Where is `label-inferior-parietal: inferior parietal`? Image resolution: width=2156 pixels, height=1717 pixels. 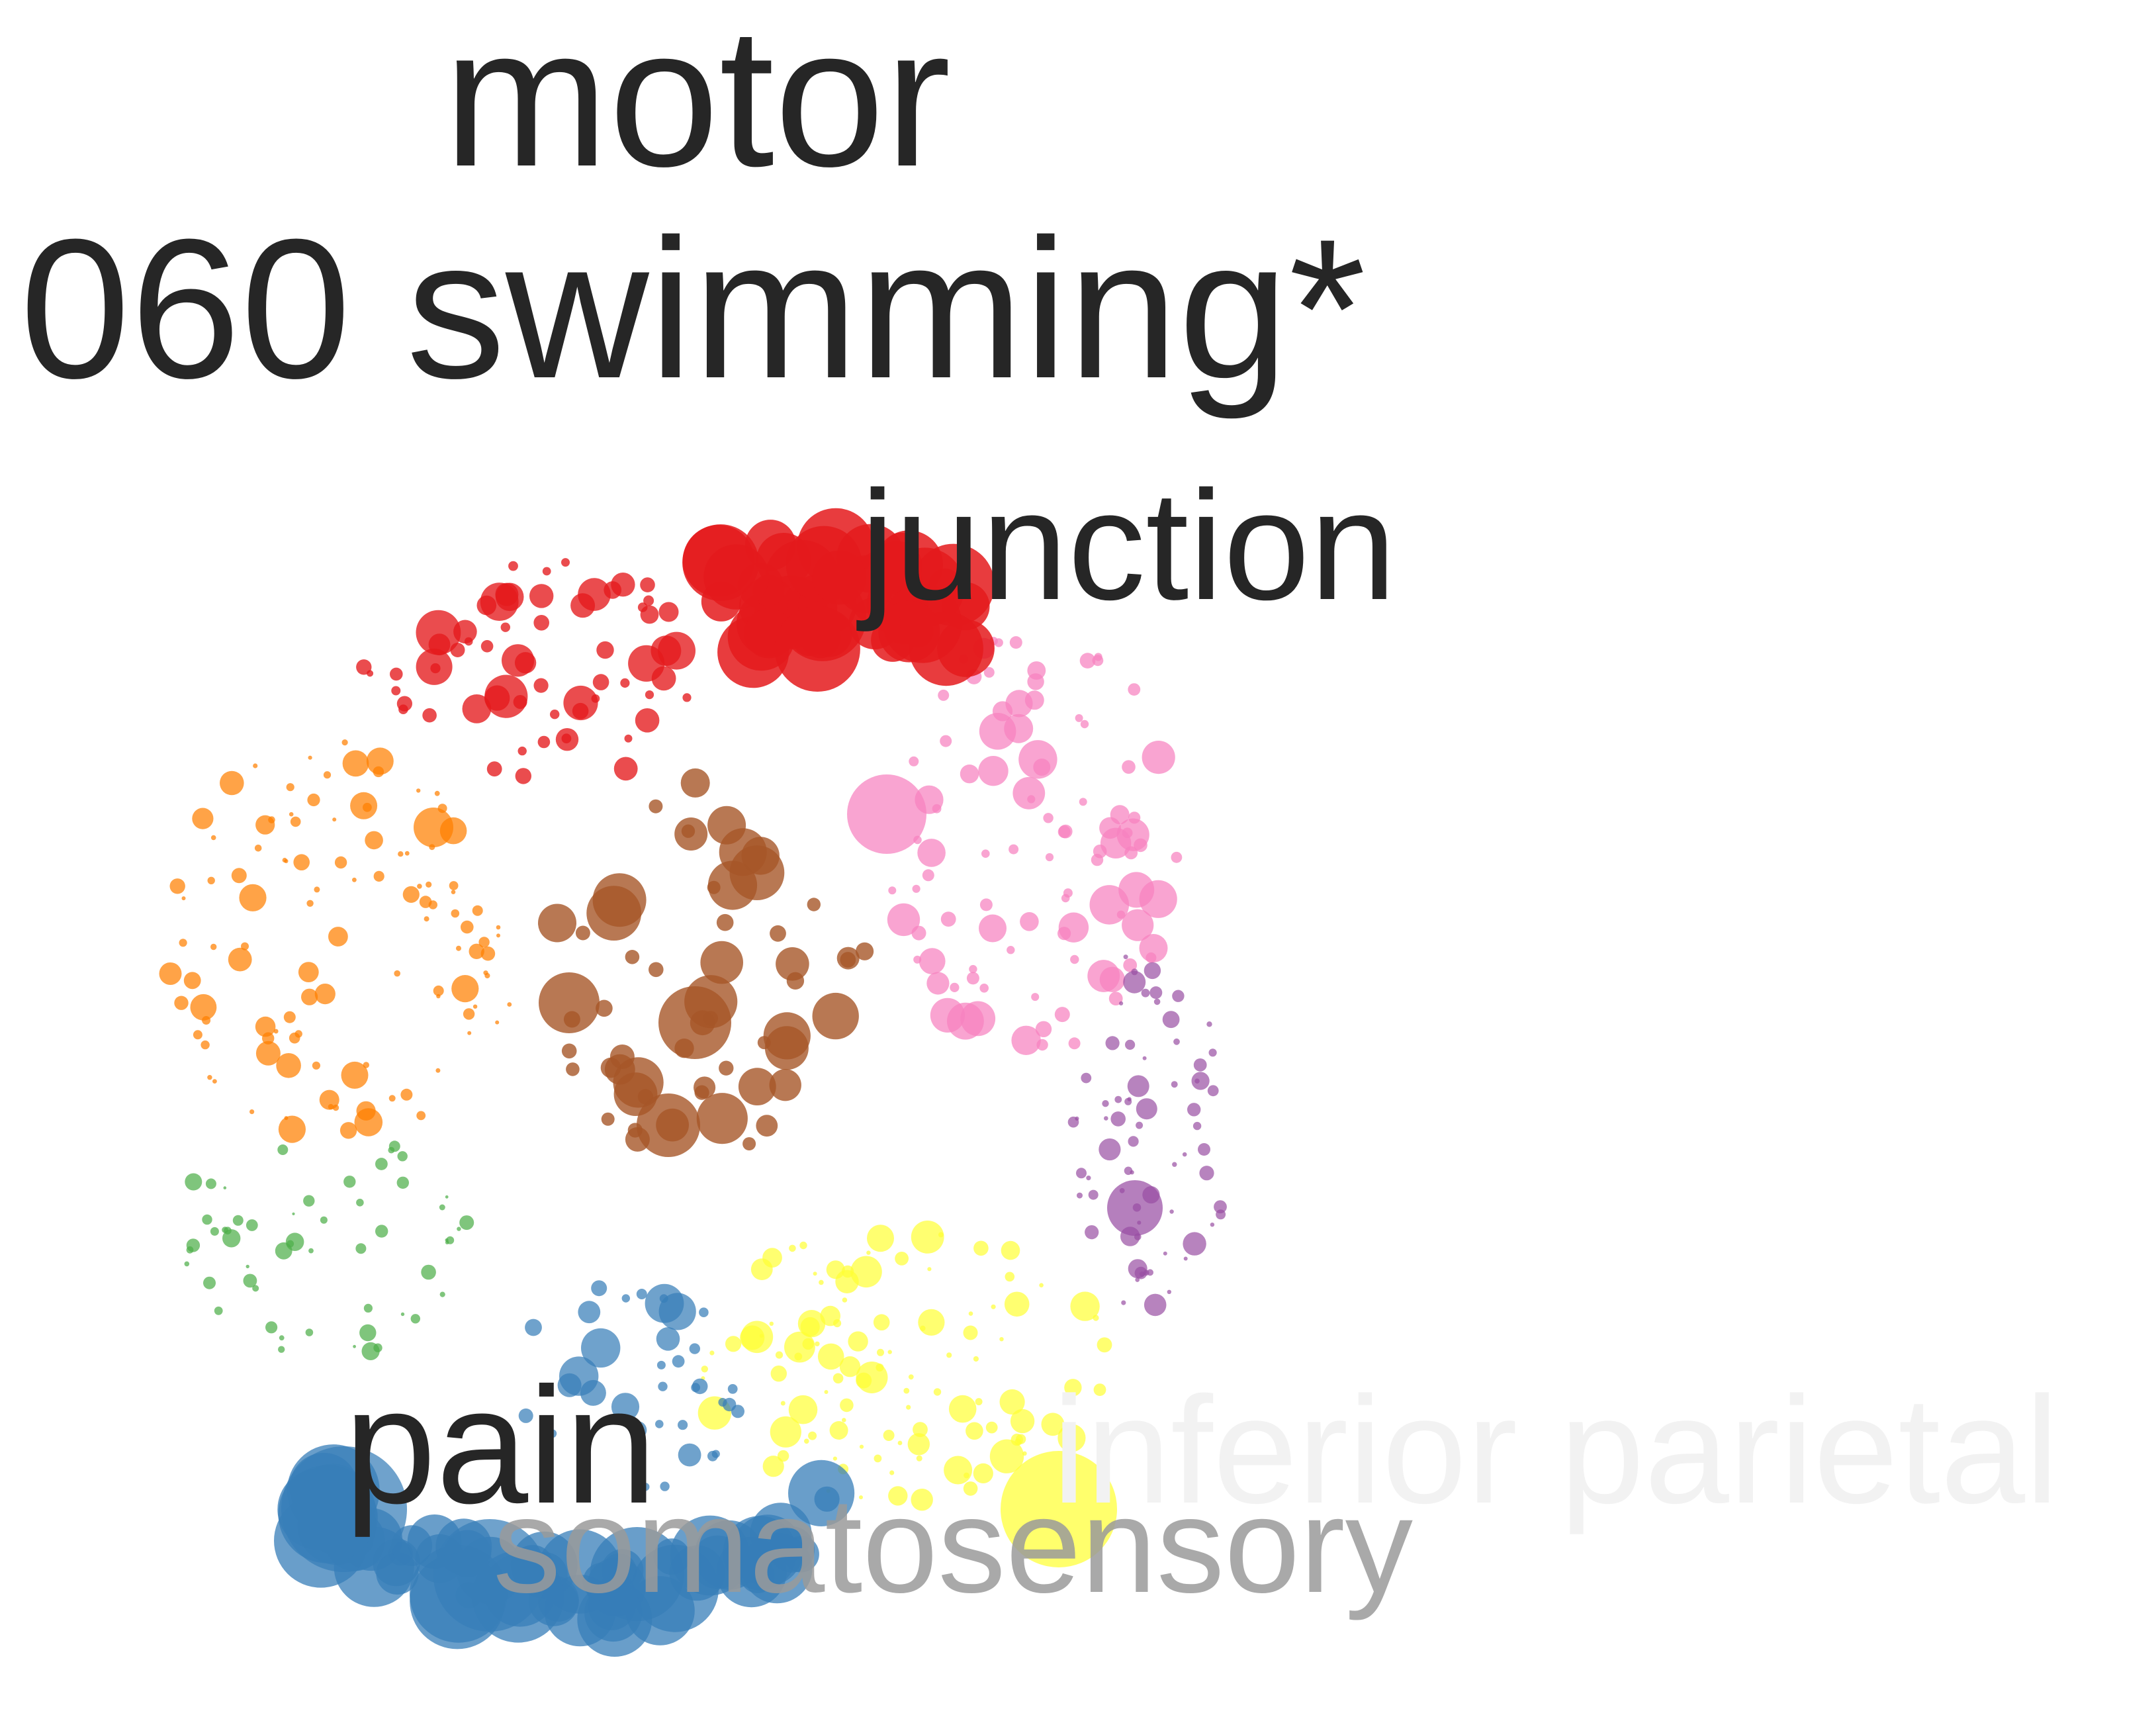
label-inferior-parietal: inferior parietal is located at coordinates (1555, 1450).